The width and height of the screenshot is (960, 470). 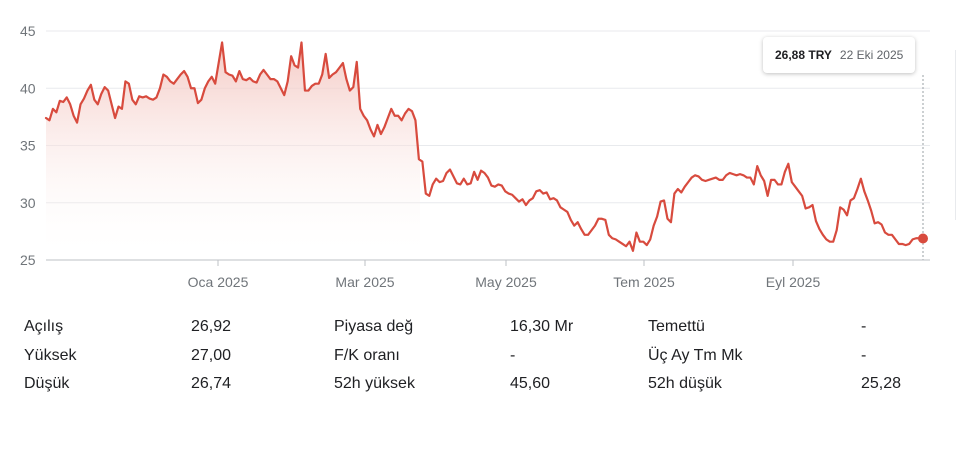 What do you see at coordinates (44, 326) in the screenshot?
I see `stat-label-open: Açılış` at bounding box center [44, 326].